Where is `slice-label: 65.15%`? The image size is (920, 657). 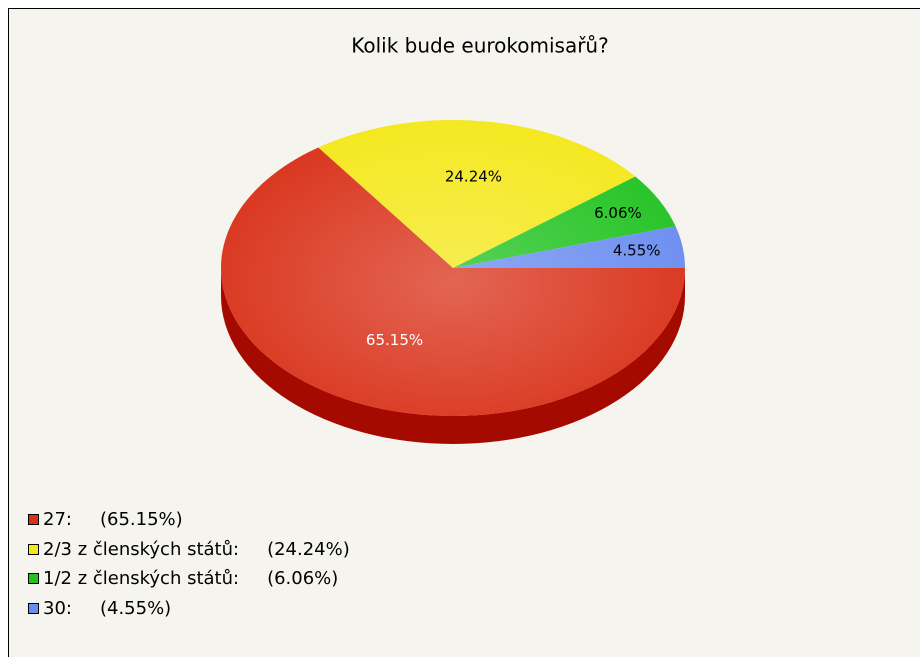 slice-label: 65.15% is located at coordinates (394, 340).